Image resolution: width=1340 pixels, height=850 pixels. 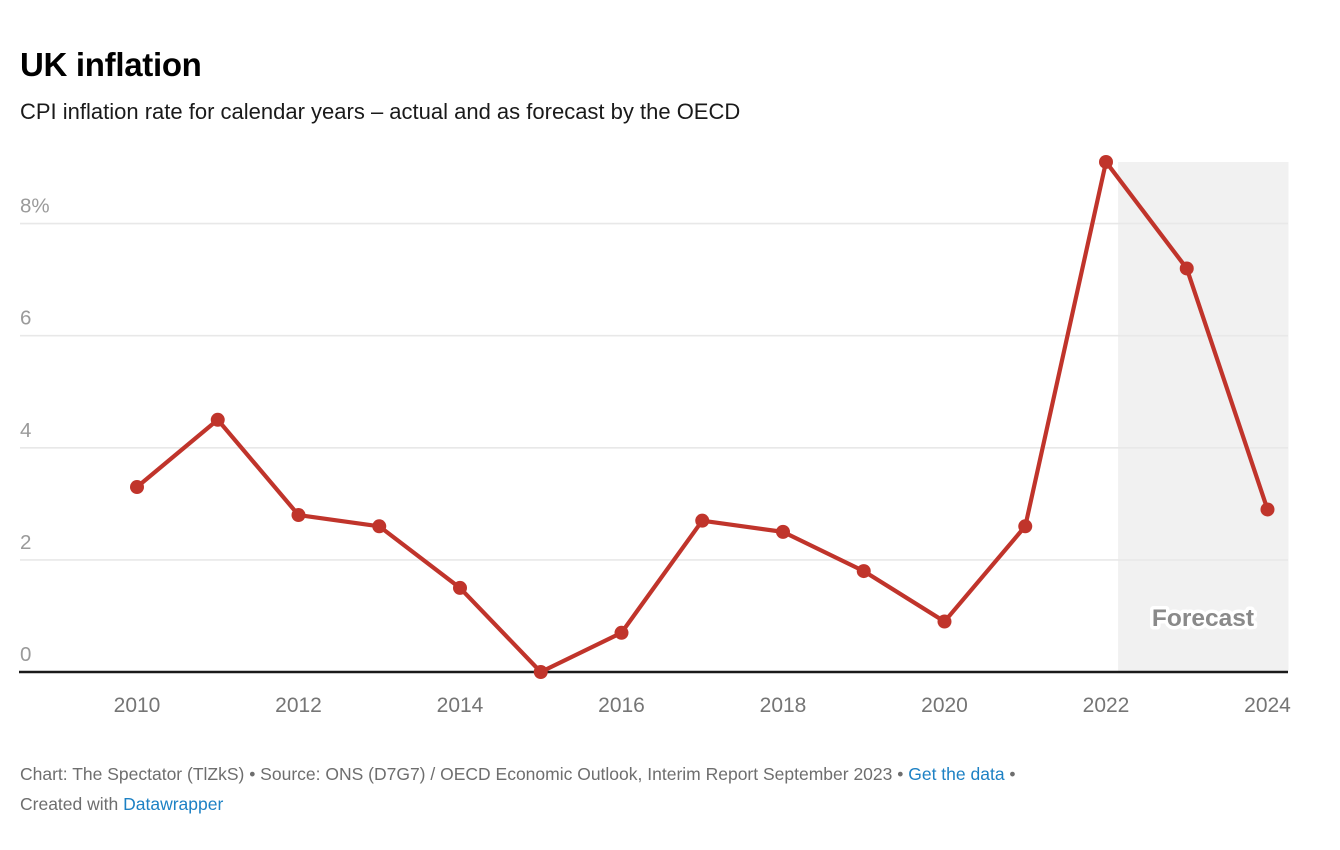 I want to click on data-point-2010, so click(x=137, y=487).